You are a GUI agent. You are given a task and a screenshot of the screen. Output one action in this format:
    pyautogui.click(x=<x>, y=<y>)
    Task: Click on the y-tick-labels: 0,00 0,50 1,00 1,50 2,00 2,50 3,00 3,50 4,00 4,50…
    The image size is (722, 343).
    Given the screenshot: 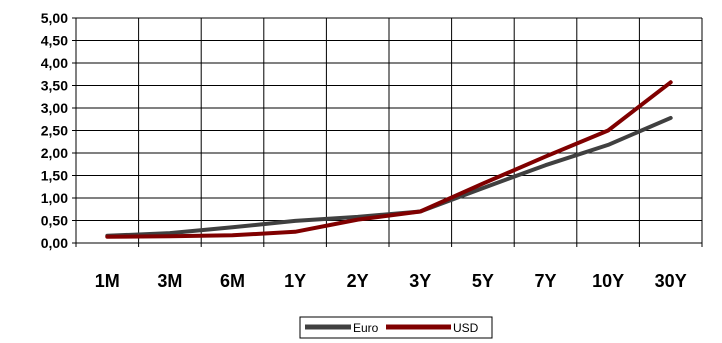 What is the action you would take?
    pyautogui.click(x=54, y=130)
    